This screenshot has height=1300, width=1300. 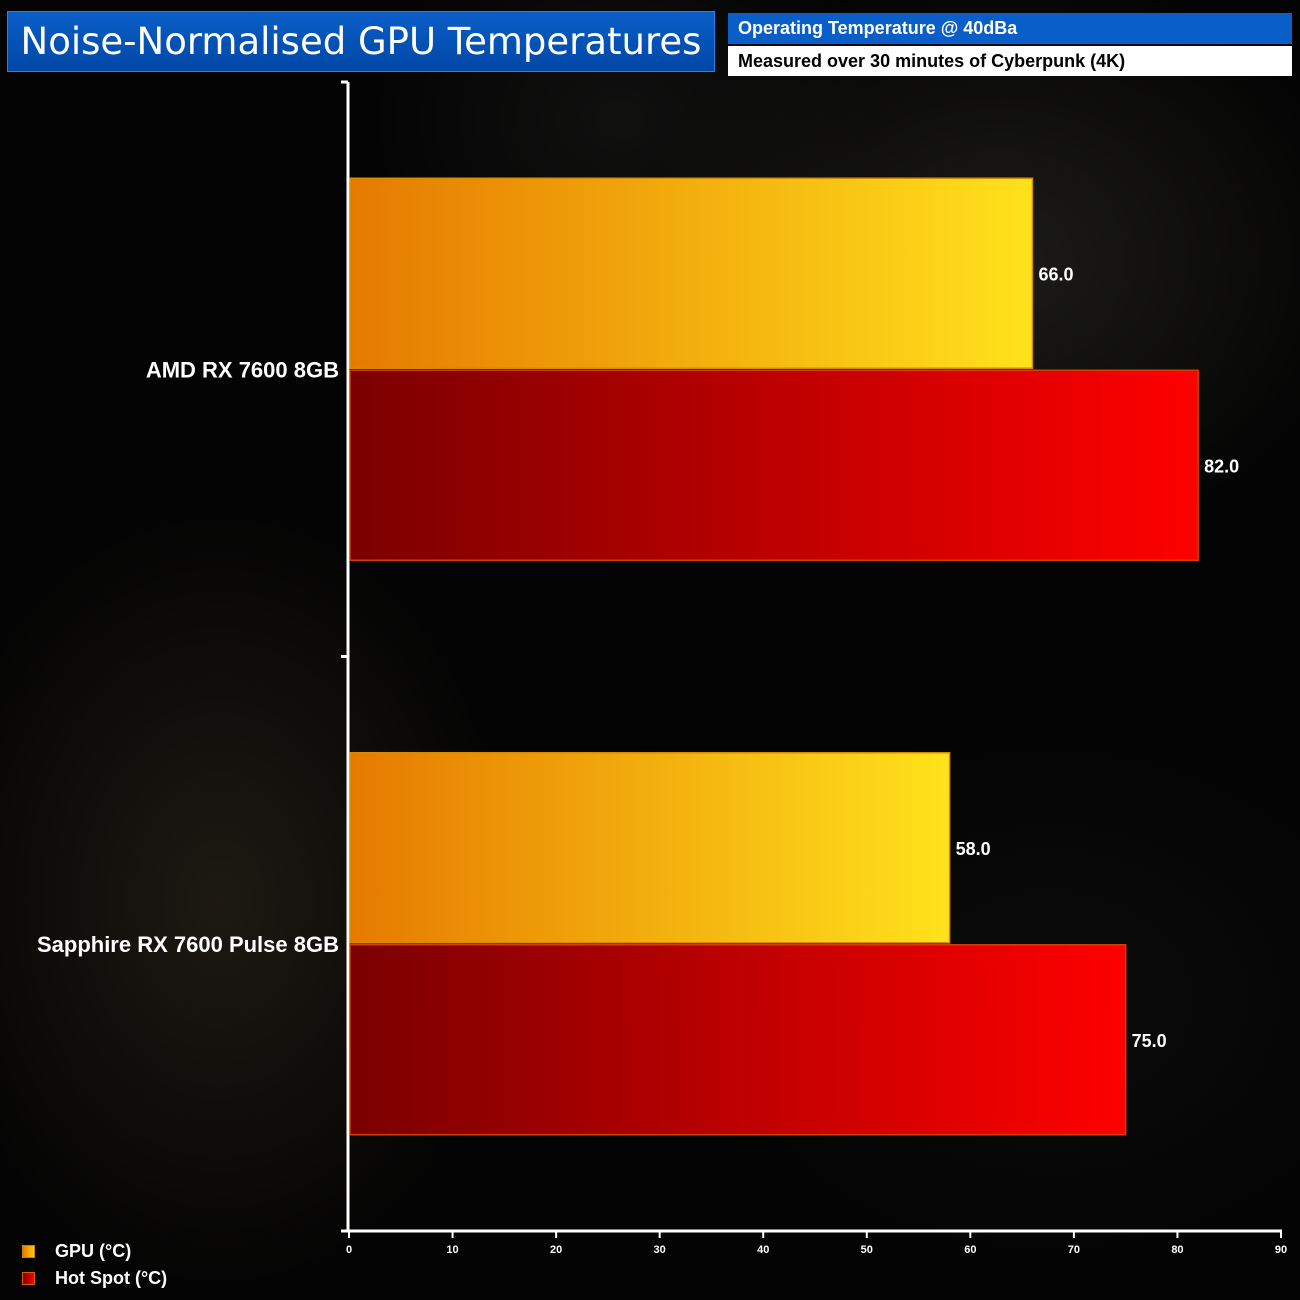 I want to click on x-tick-label: 40, so click(x=763, y=1250).